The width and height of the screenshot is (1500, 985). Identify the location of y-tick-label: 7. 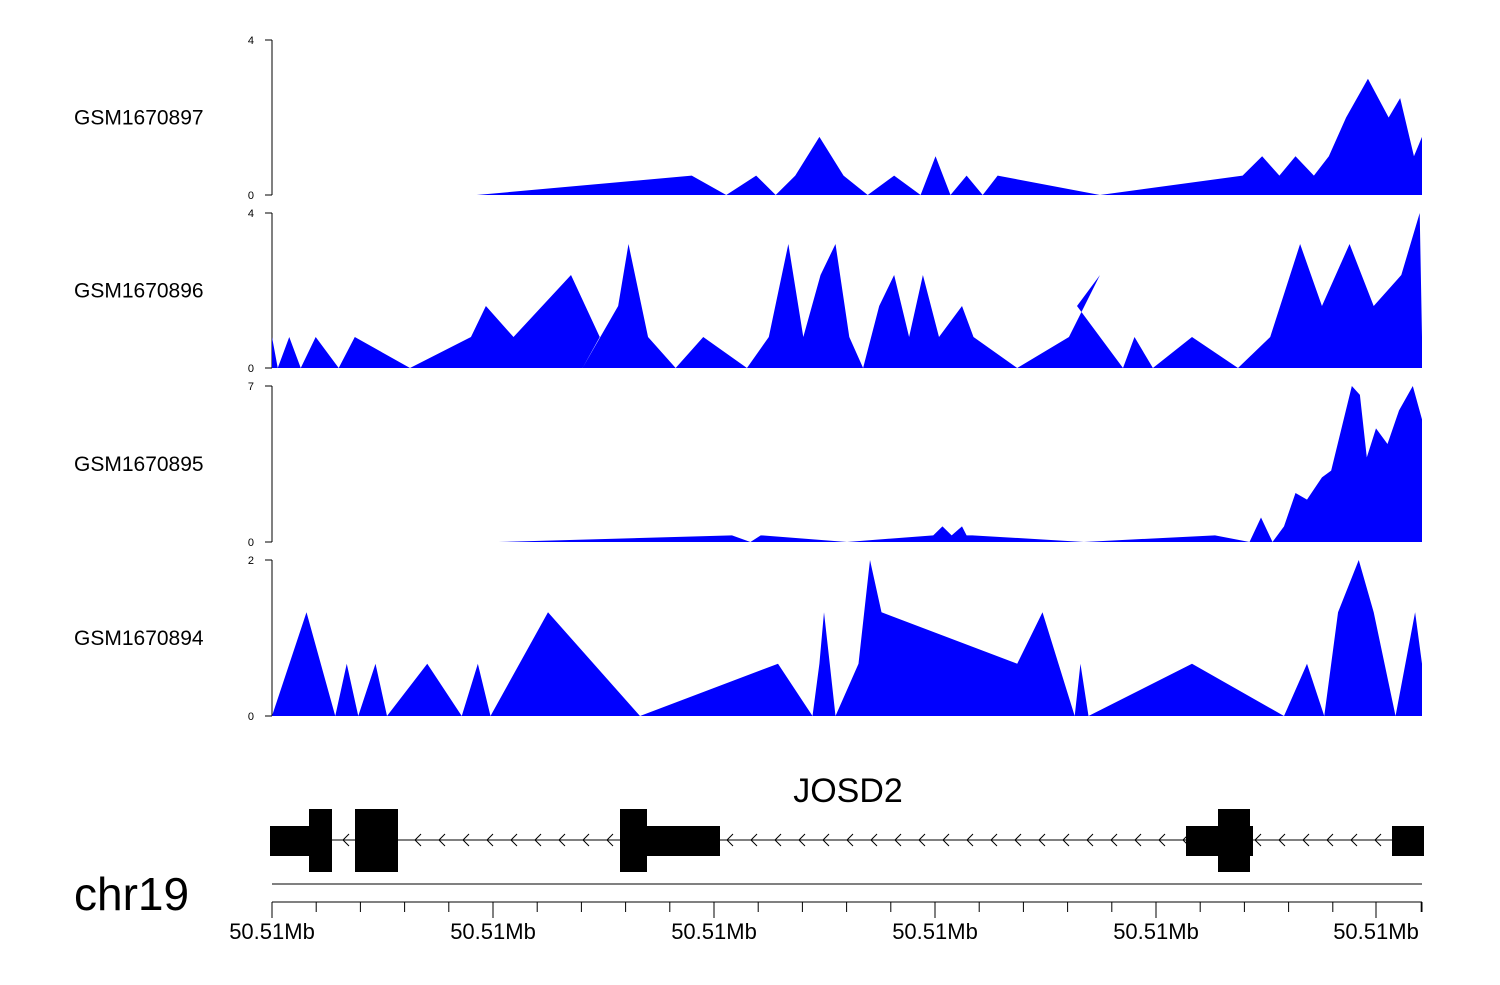
(251, 387).